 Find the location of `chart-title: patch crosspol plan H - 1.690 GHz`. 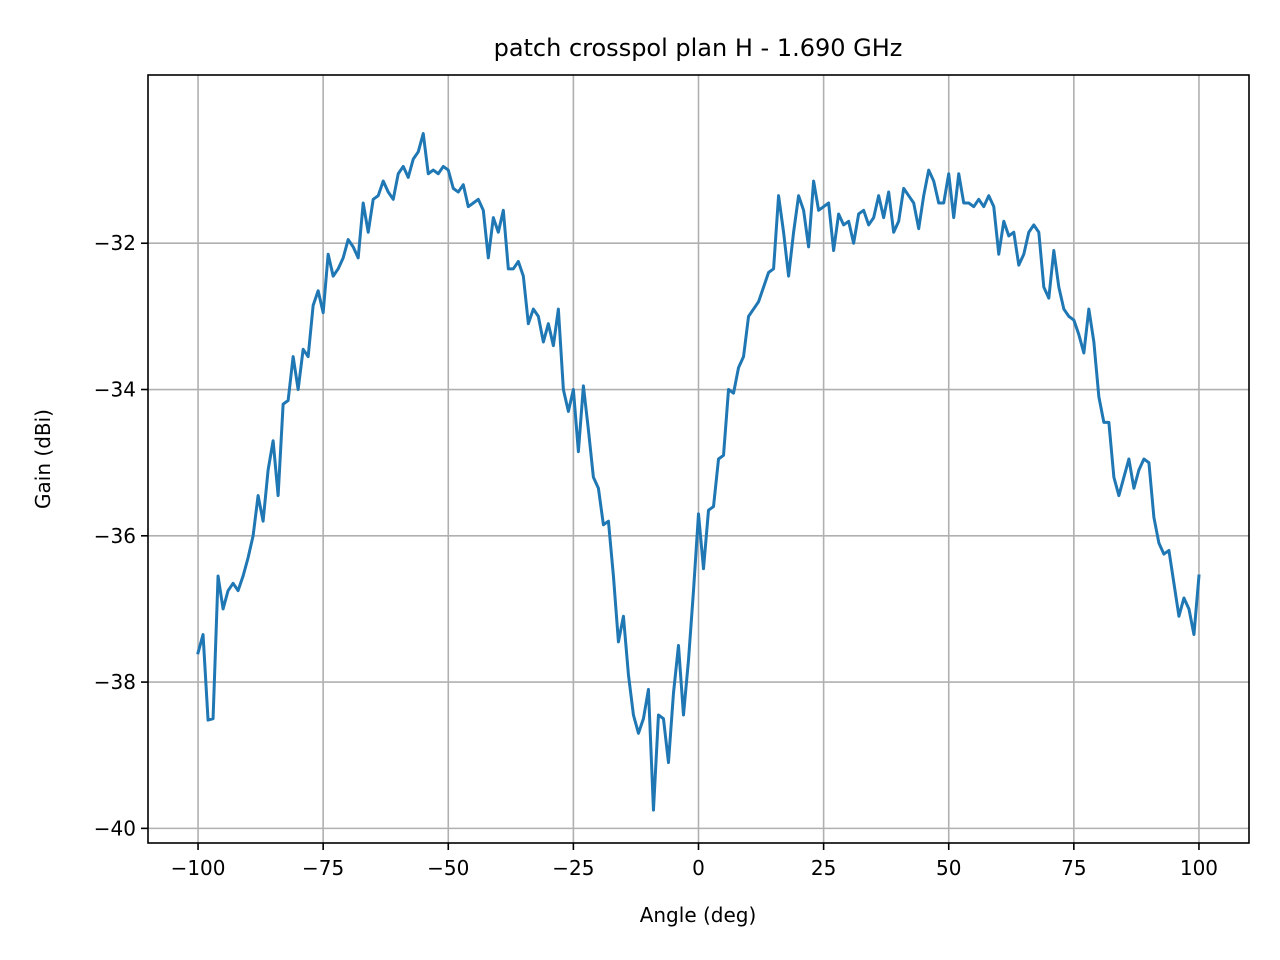

chart-title: patch crosspol plan H - 1.690 GHz is located at coordinates (698, 48).